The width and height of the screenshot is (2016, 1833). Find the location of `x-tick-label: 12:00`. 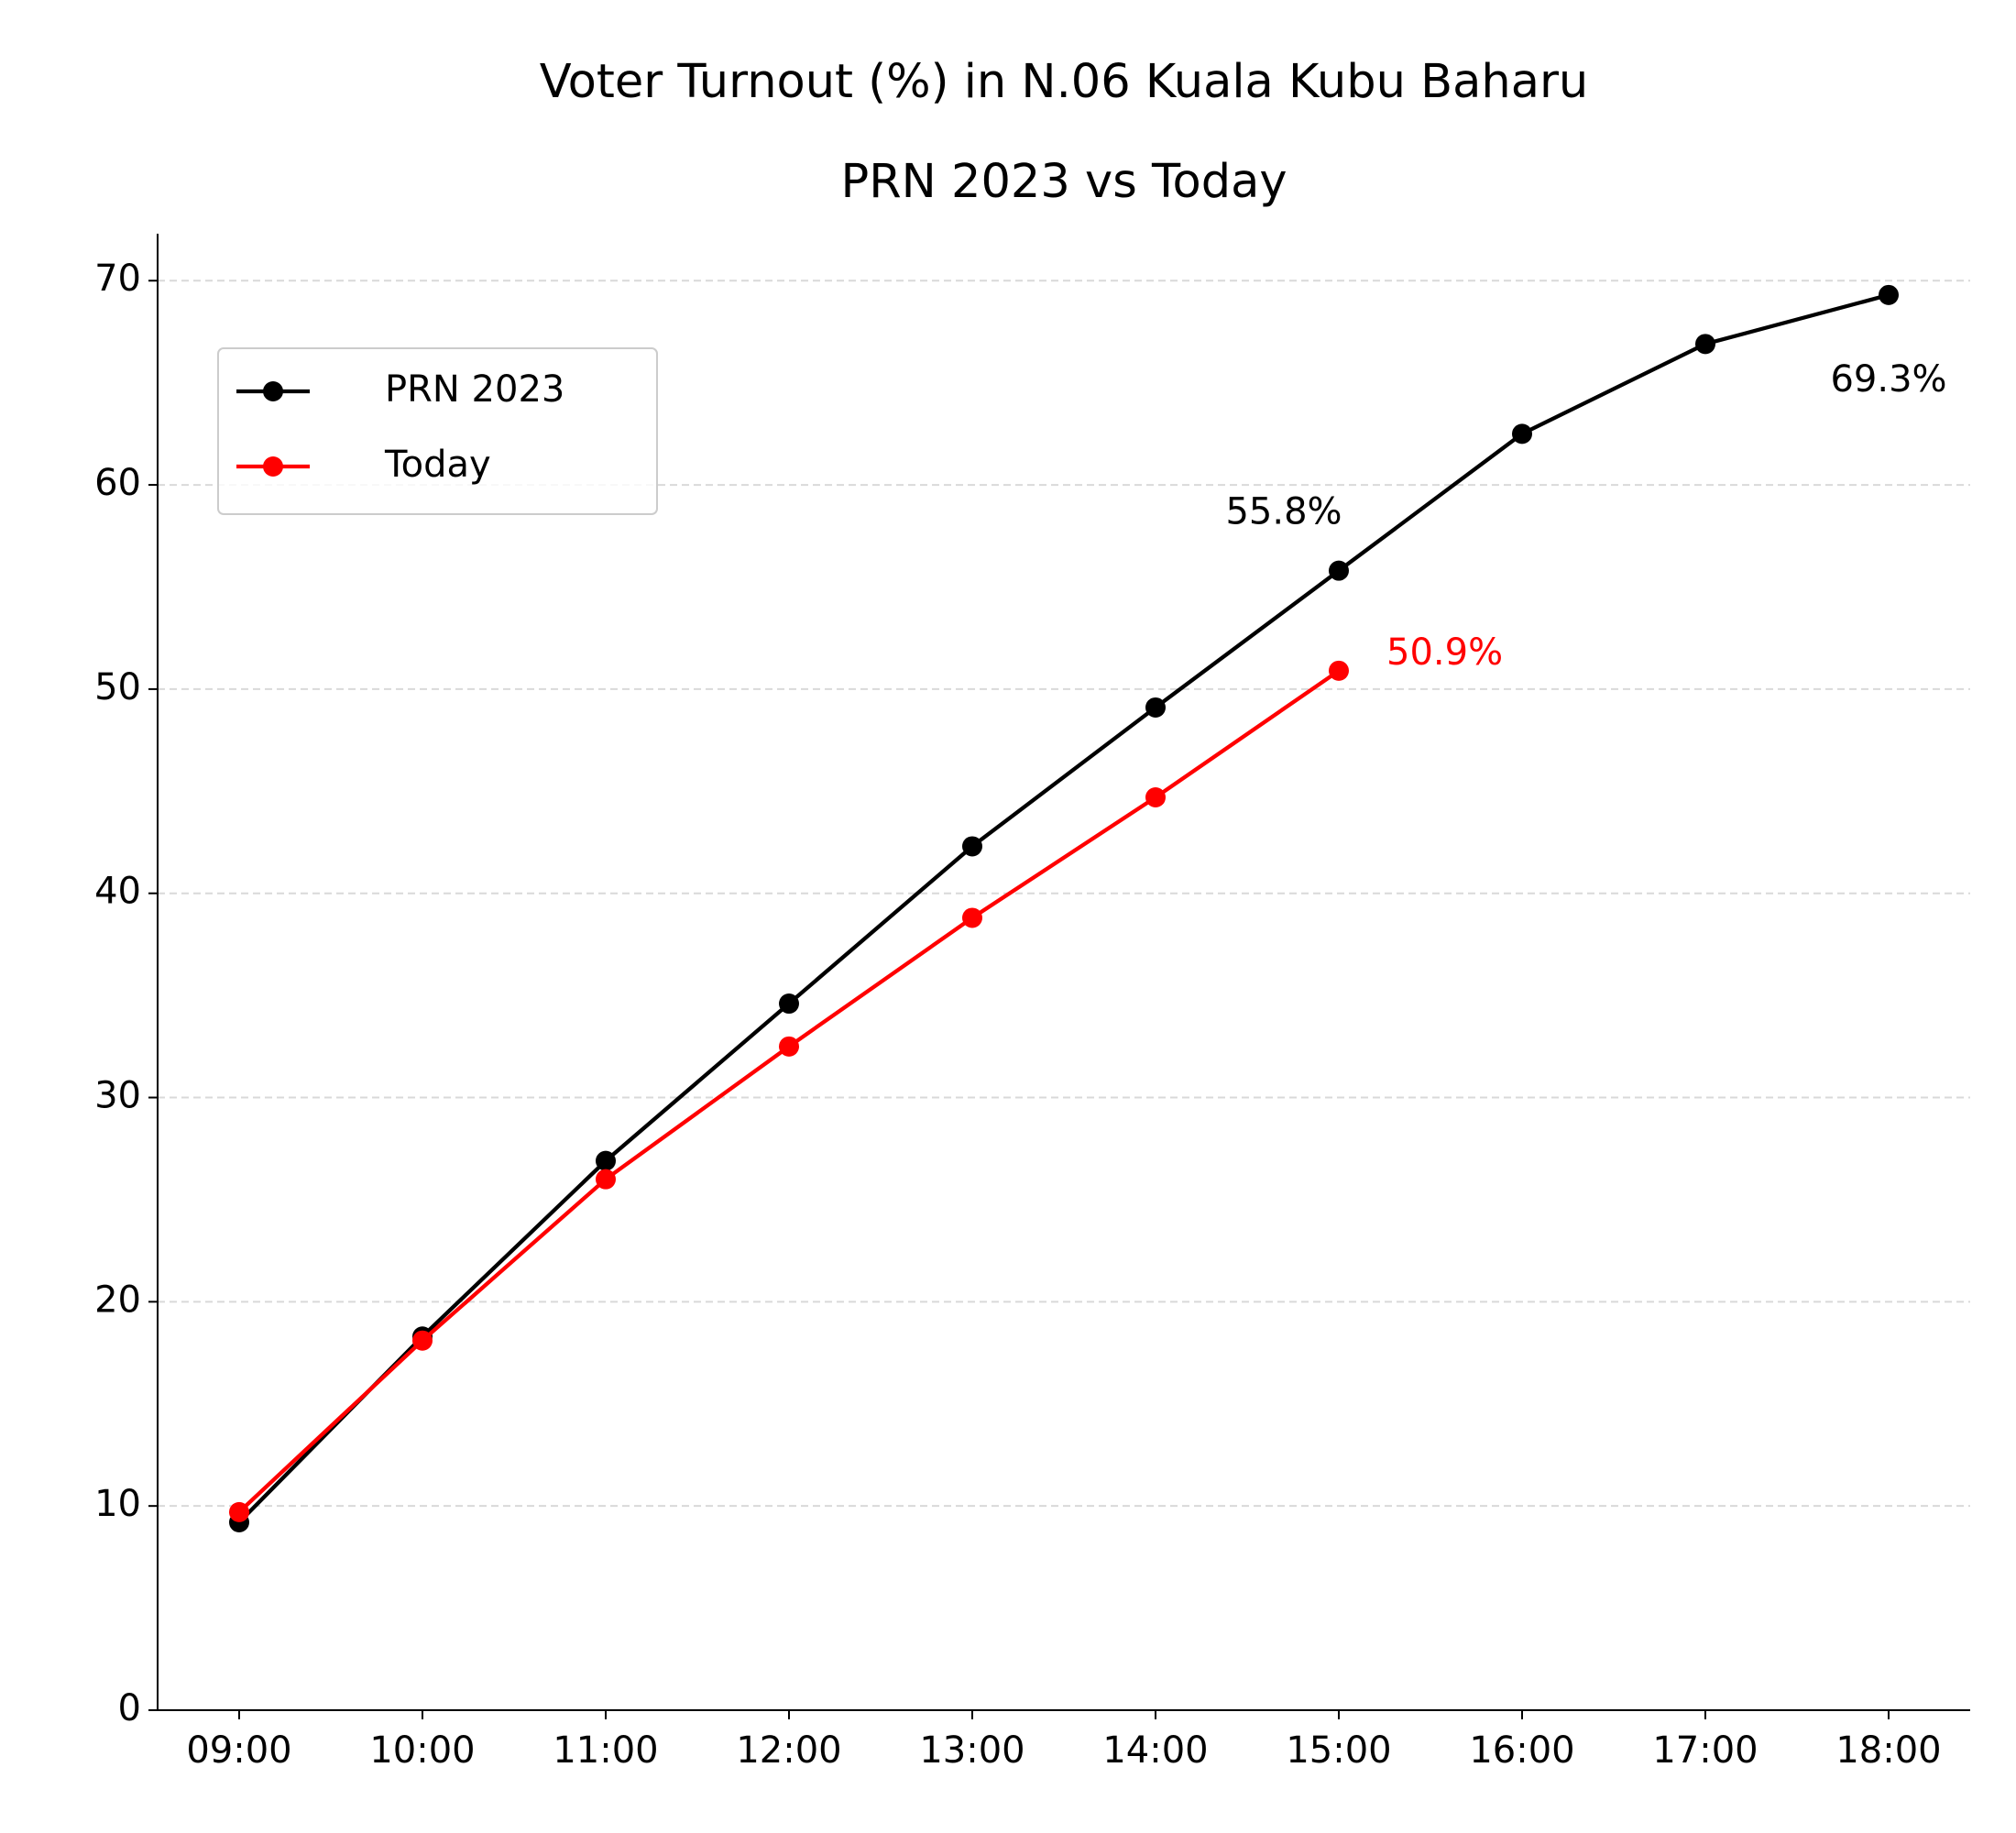

x-tick-label: 12:00 is located at coordinates (788, 1750).